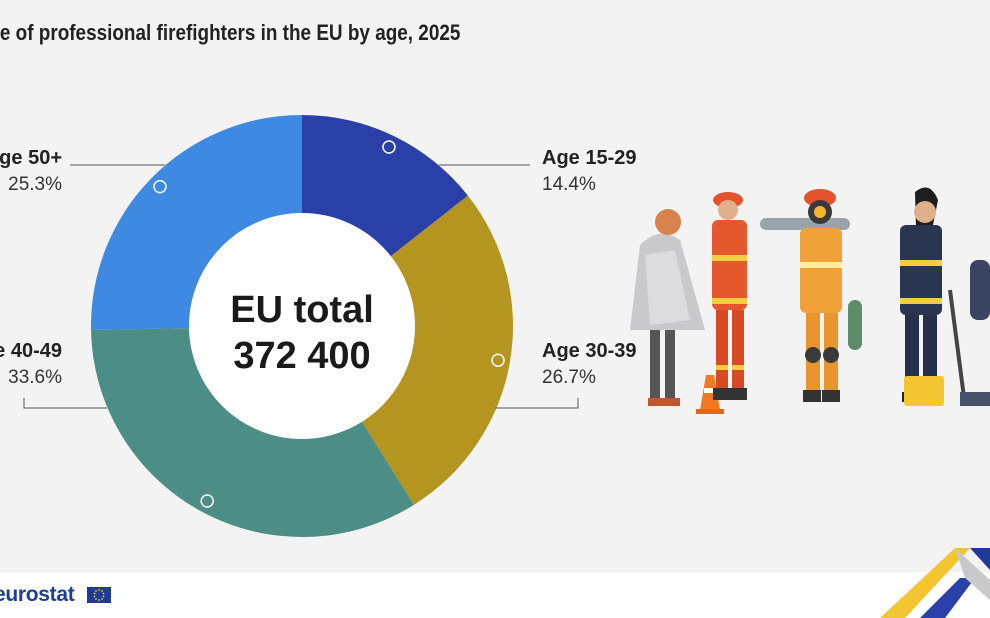 The height and width of the screenshot is (618, 990). What do you see at coordinates (35, 377) in the screenshot?
I see `value-age-40-49: 33.6%` at bounding box center [35, 377].